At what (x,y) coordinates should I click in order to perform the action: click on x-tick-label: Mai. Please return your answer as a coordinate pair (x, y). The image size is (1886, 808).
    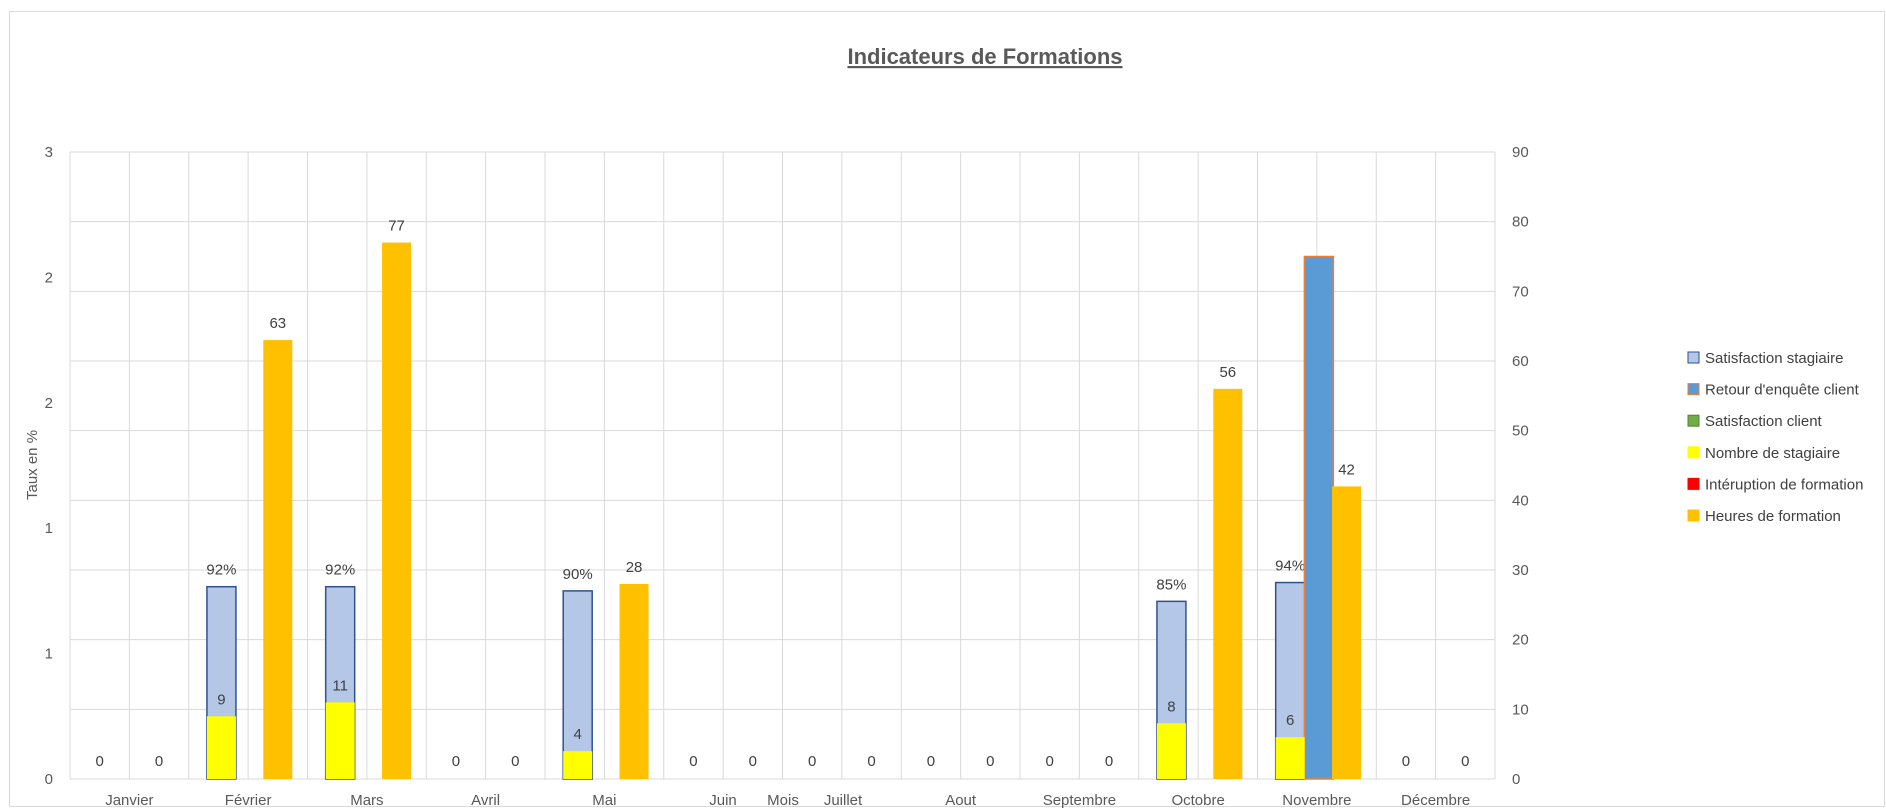
    Looking at the image, I should click on (604, 800).